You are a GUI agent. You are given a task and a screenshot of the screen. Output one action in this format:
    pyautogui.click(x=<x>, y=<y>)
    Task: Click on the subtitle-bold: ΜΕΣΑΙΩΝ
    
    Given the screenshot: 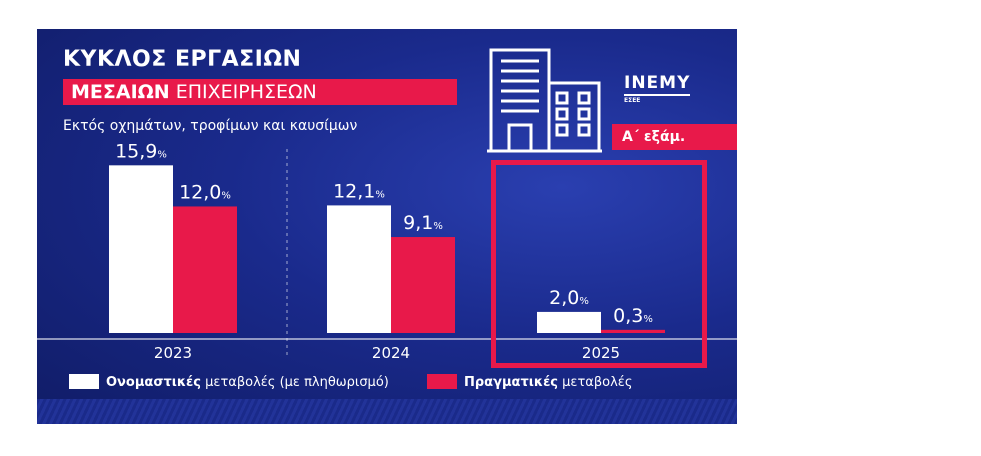 What is the action you would take?
    pyautogui.click(x=120, y=92)
    